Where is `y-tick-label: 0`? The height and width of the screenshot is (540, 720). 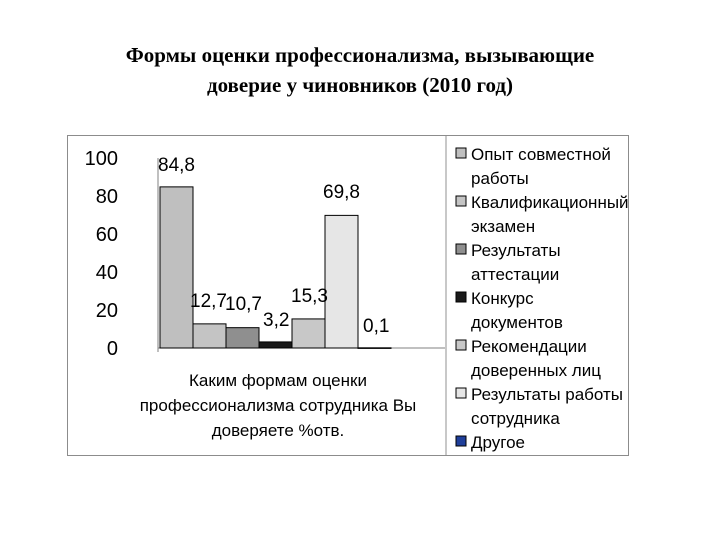 y-tick-label: 0 is located at coordinates (112, 349).